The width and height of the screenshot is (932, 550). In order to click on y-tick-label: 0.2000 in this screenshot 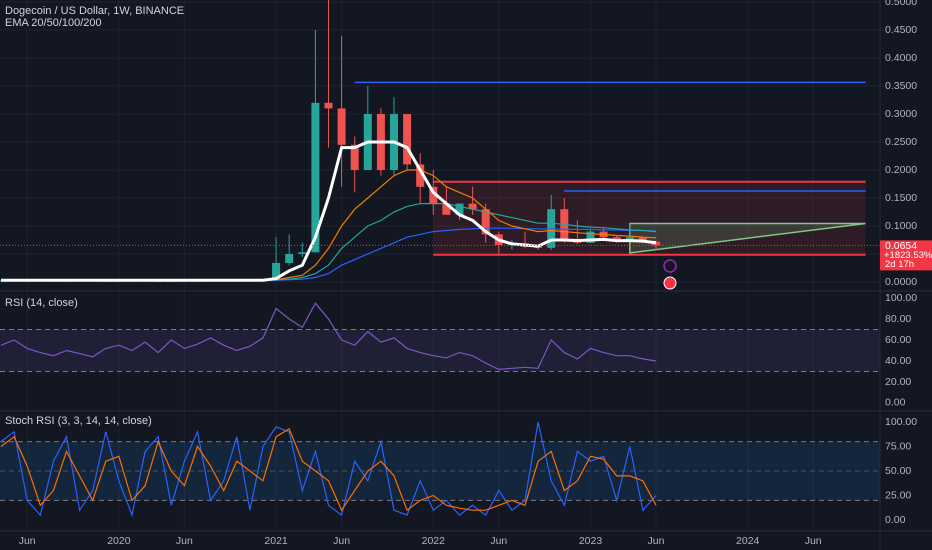, I will do `click(901, 170)`.